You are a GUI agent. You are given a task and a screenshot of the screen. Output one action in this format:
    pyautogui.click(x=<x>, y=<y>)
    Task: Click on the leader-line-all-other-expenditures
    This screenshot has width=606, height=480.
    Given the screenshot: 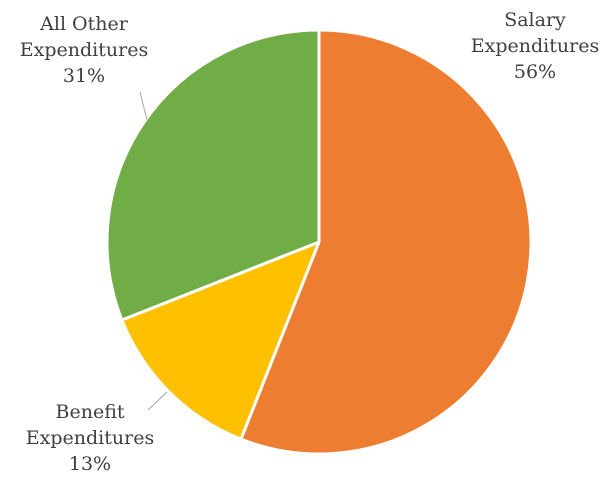 What is the action you would take?
    pyautogui.click(x=143, y=106)
    